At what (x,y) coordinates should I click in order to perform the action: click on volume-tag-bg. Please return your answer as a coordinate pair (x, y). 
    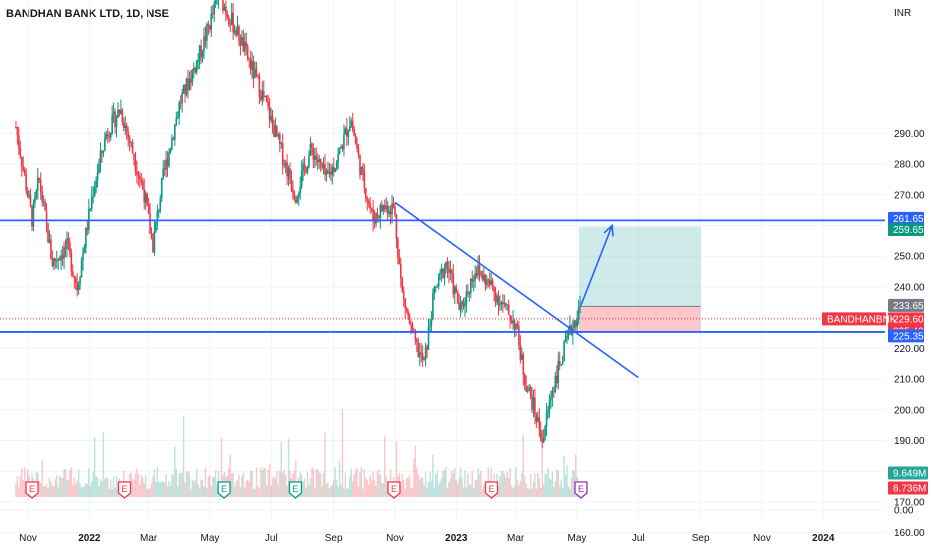
    Looking at the image, I should click on (908, 473).